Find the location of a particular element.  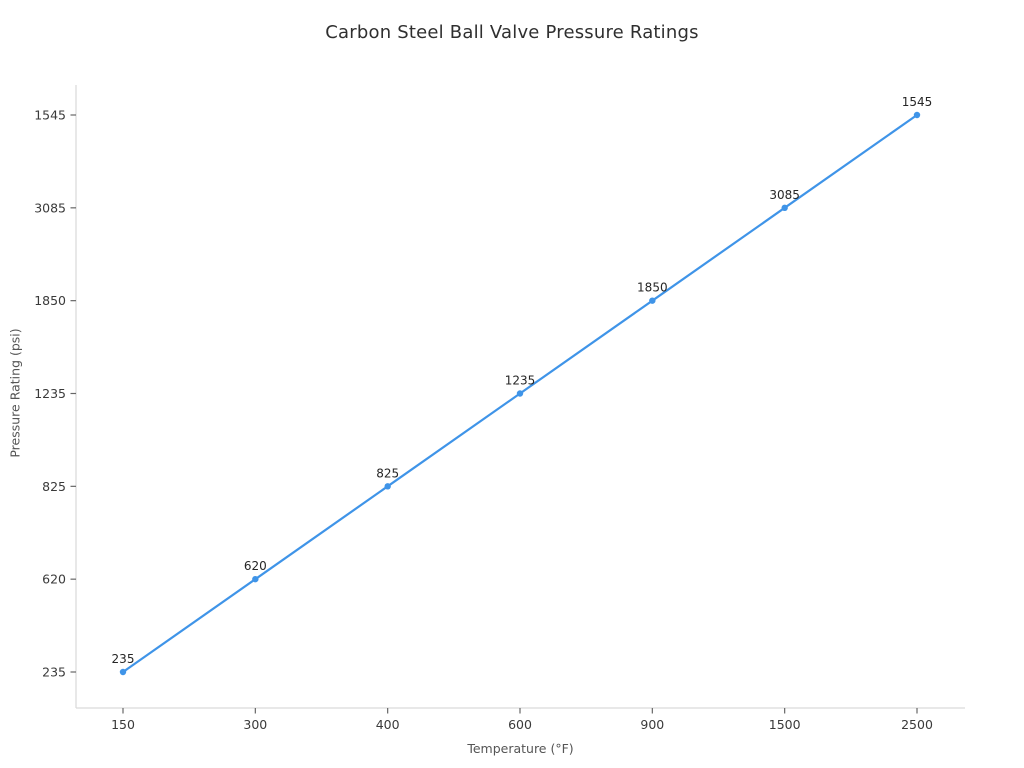

y-tick-label: 1850 is located at coordinates (50, 300).